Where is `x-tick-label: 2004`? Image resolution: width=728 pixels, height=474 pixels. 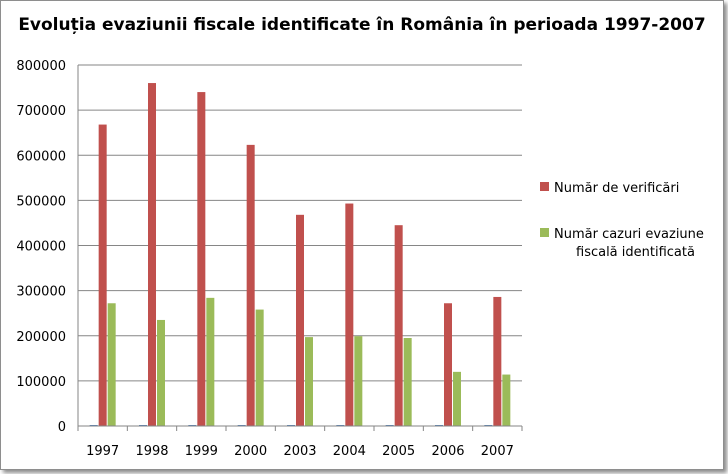 x-tick-label: 2004 is located at coordinates (349, 451).